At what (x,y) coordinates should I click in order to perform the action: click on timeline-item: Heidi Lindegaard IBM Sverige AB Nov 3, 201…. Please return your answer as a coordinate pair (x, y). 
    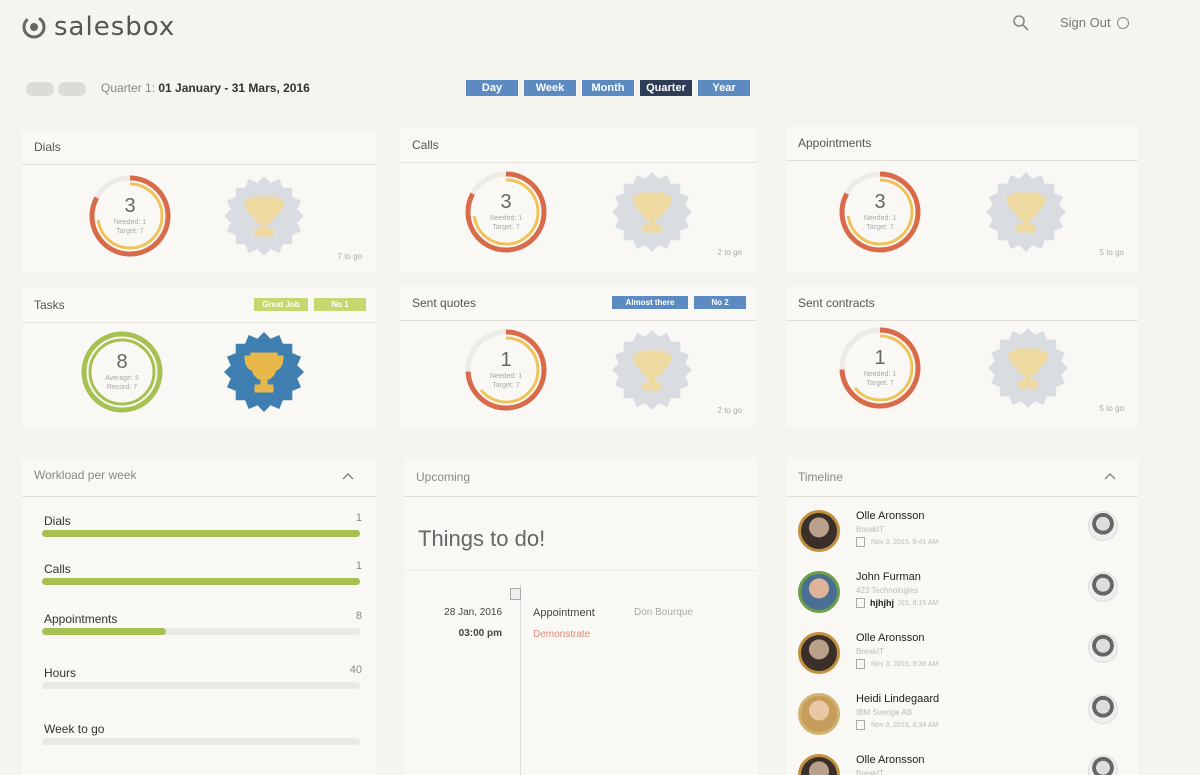
    Looking at the image, I should click on (960, 719).